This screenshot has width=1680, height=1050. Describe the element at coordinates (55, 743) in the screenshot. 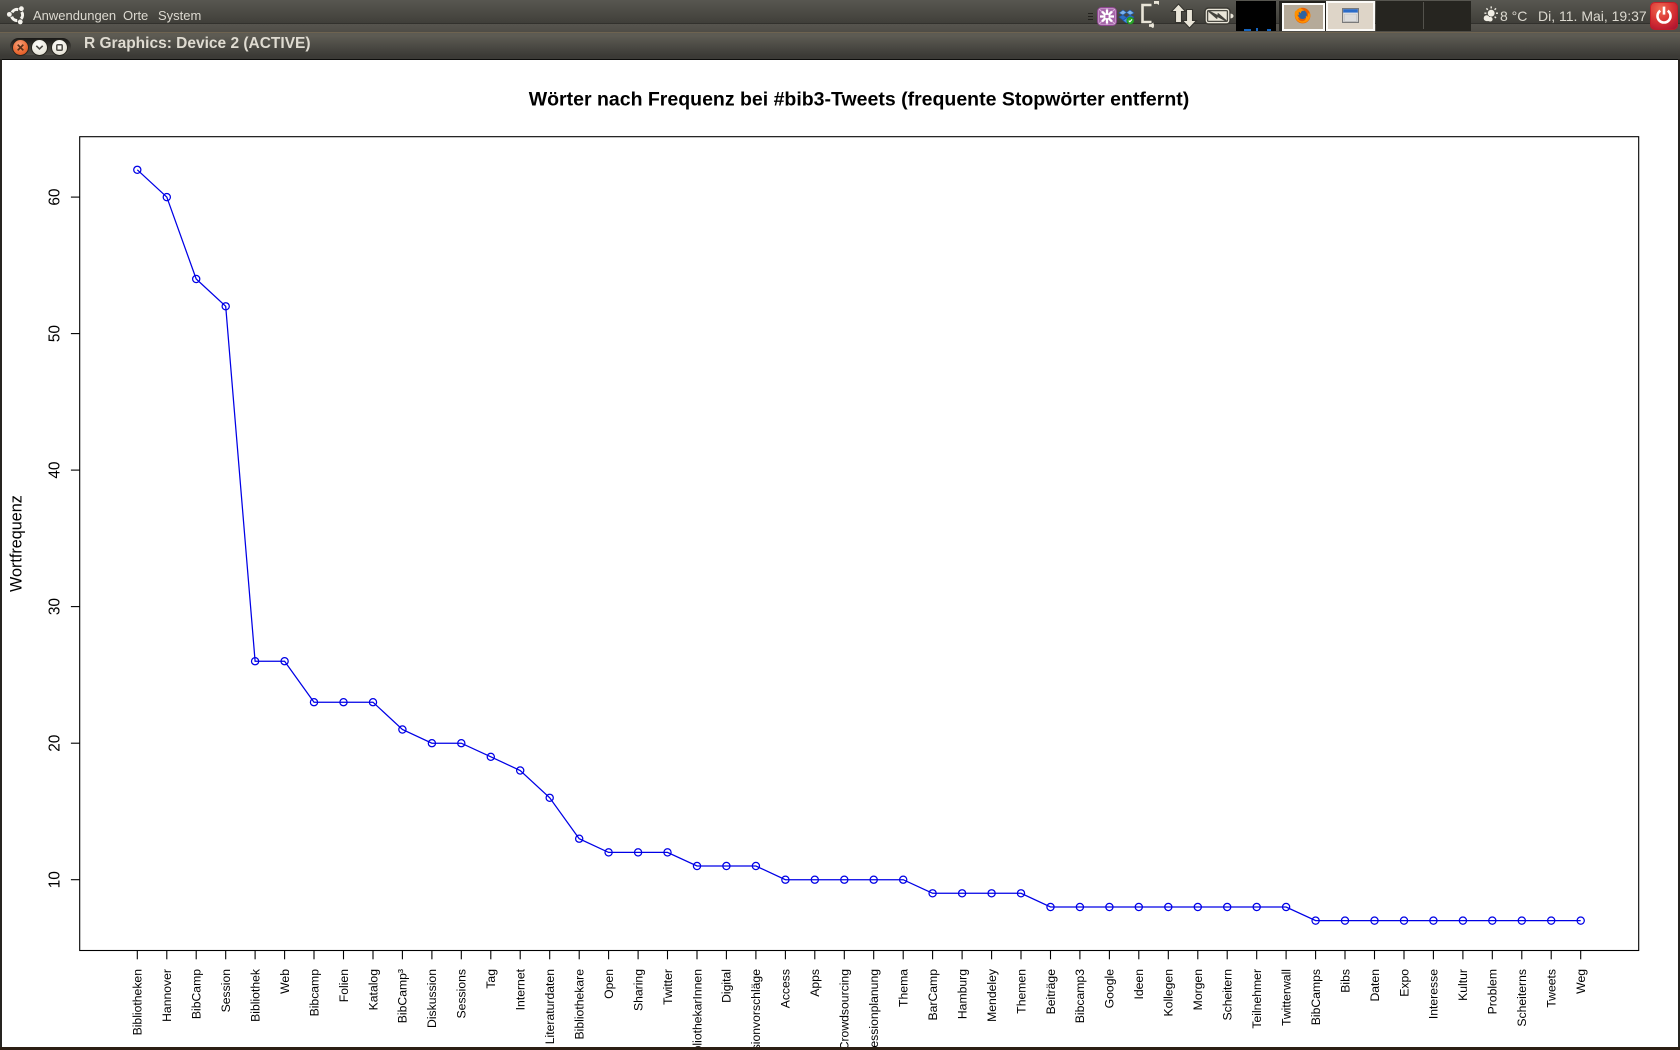

I see `svg-text: 20` at that location.